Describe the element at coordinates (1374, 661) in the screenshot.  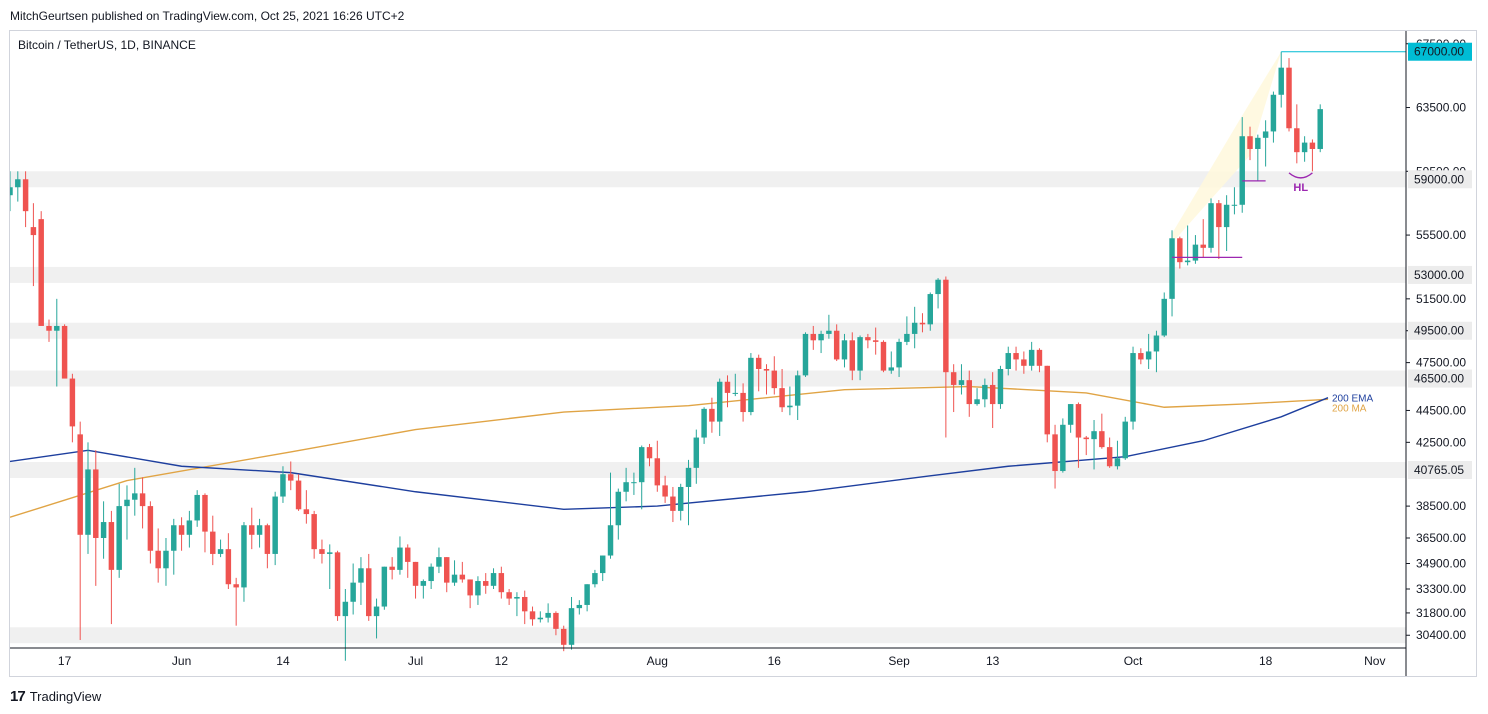
I see `x-tick-label: Nov` at that location.